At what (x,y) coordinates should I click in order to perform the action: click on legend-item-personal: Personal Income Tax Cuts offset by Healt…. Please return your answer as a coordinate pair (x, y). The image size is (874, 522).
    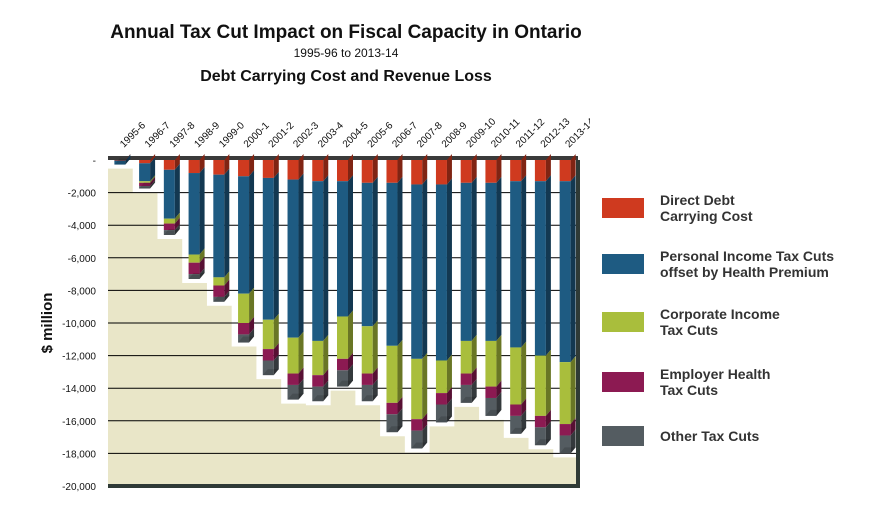
    Looking at the image, I should click on (736, 264).